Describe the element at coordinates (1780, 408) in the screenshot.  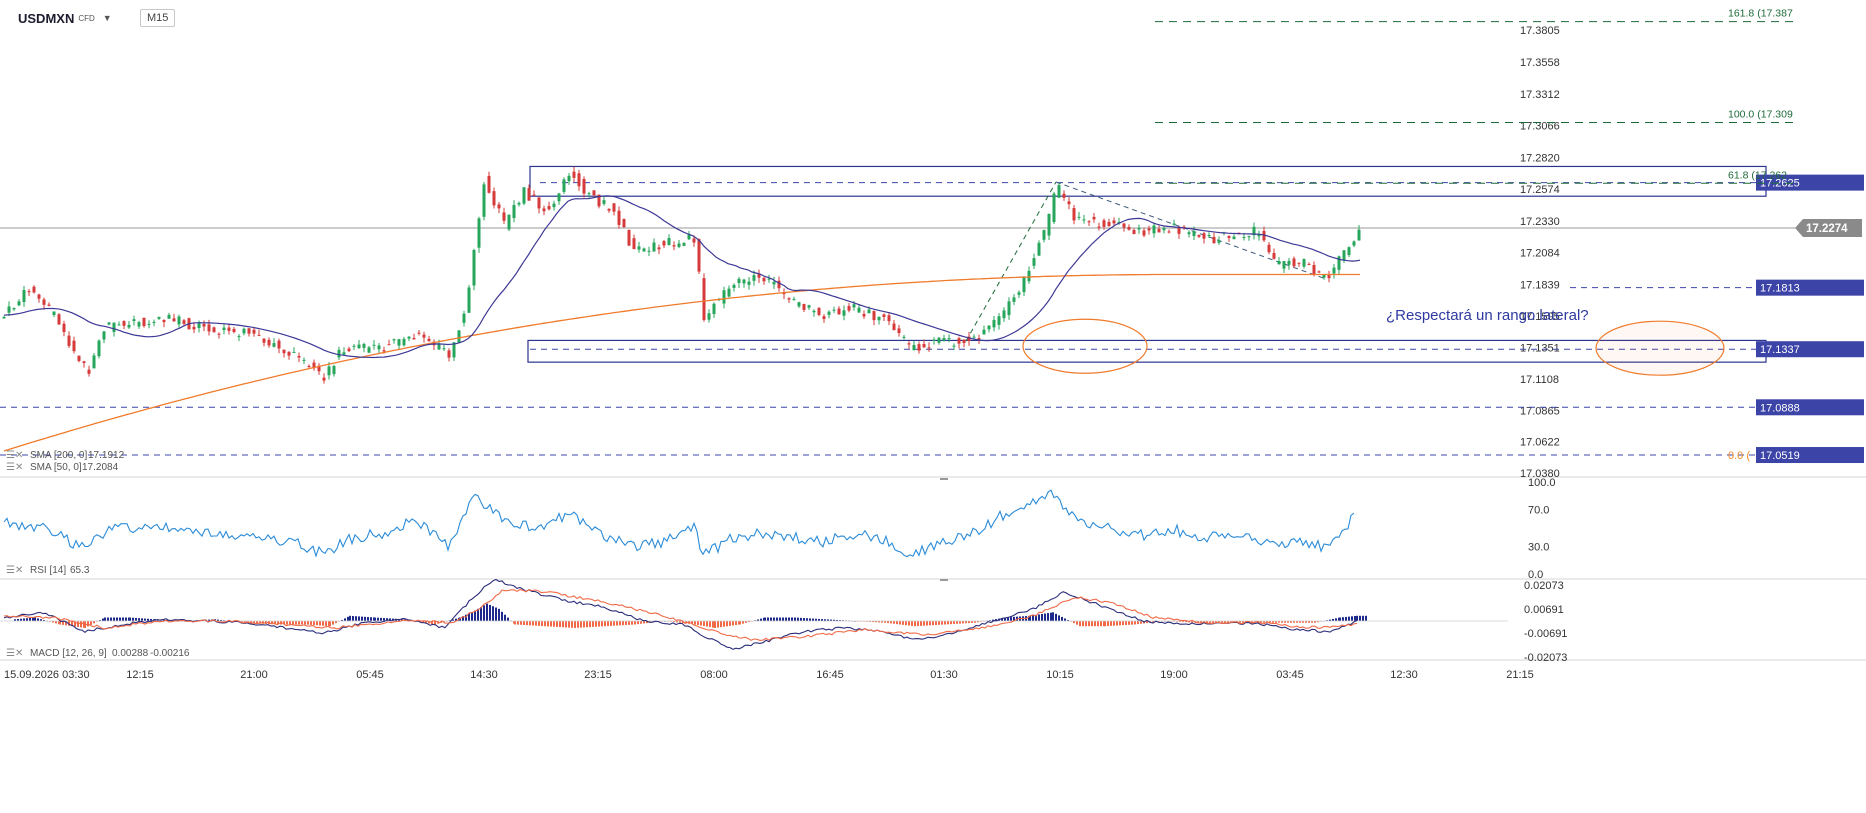
I see `level-label: 17.0888` at that location.